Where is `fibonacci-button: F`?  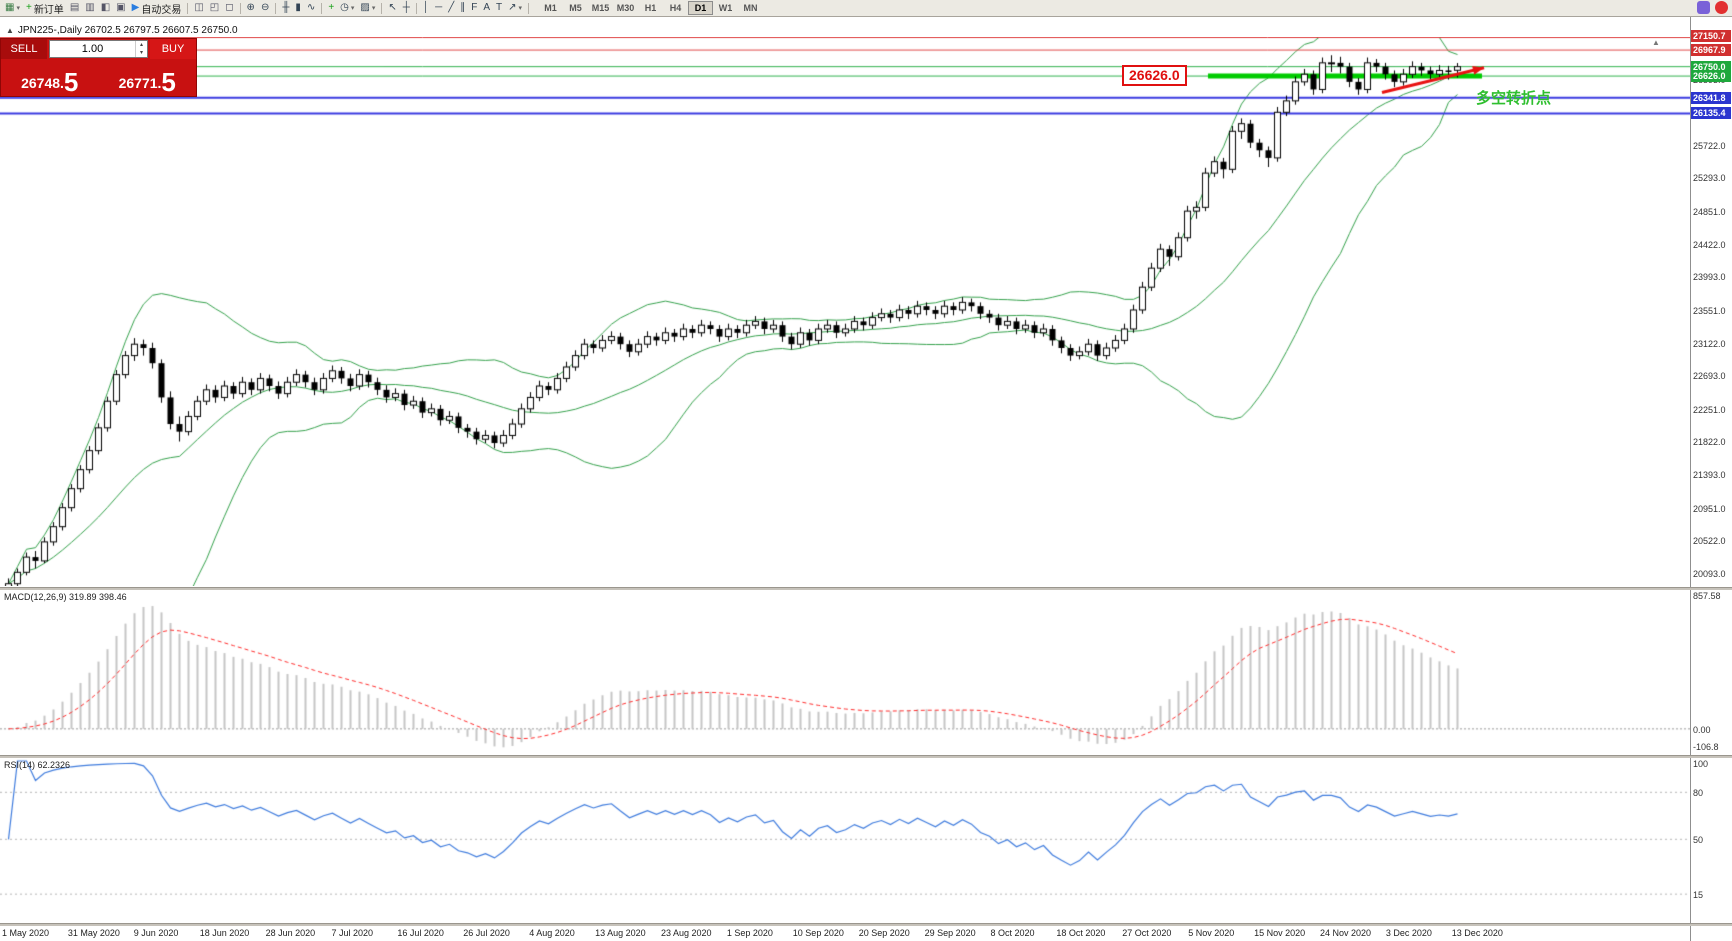 fibonacci-button: F is located at coordinates (474, 8).